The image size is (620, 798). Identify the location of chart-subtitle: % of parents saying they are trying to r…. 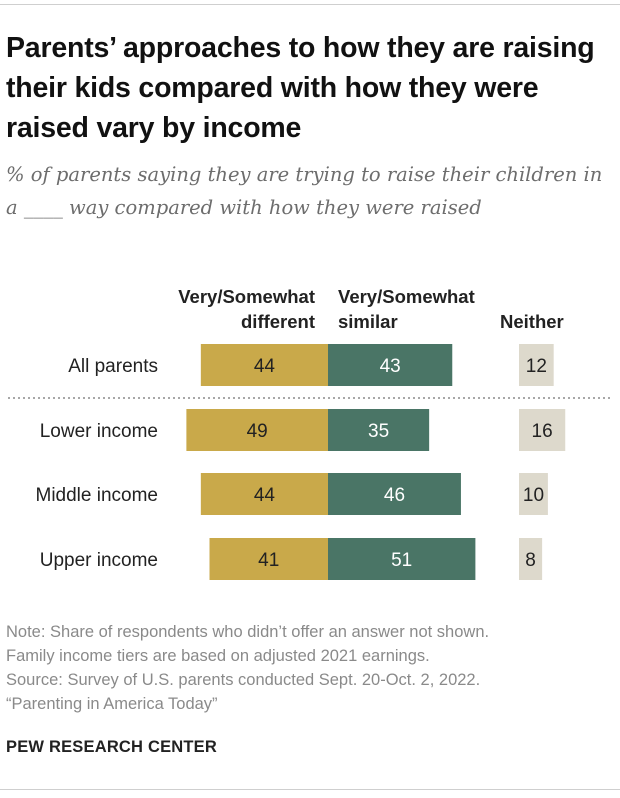
(304, 191).